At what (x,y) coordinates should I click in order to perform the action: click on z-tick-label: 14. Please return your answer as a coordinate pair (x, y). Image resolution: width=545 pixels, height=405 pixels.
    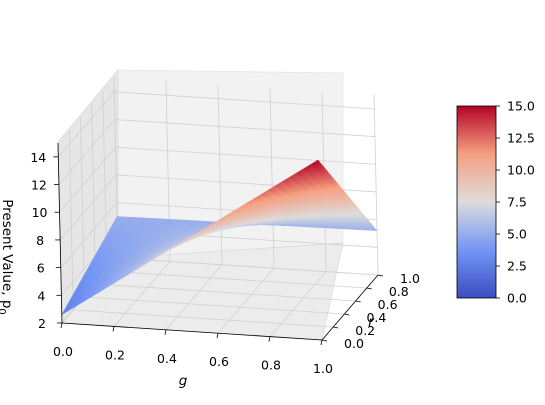
    Looking at the image, I should click on (38, 157).